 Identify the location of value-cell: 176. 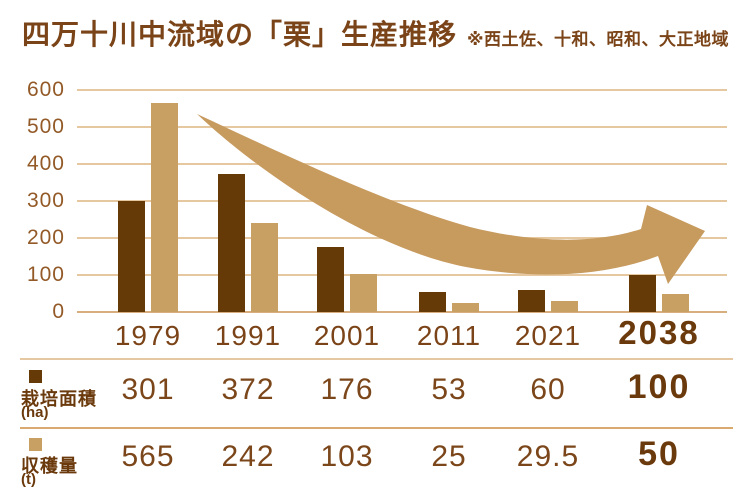
(347, 389).